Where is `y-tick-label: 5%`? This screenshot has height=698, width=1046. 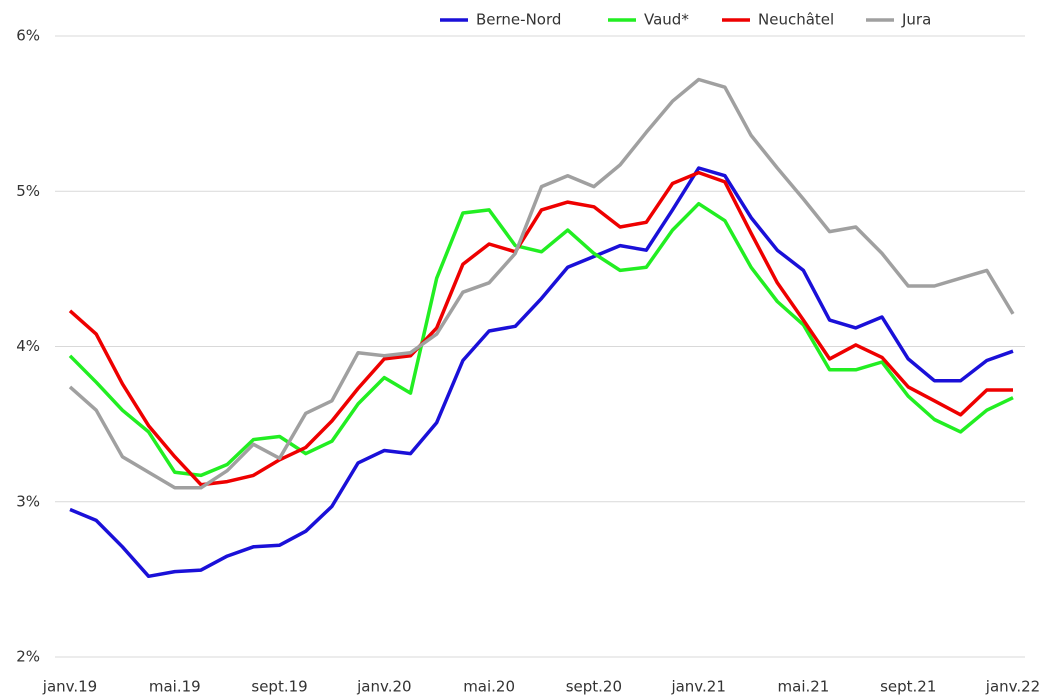 y-tick-label: 5% is located at coordinates (28, 191).